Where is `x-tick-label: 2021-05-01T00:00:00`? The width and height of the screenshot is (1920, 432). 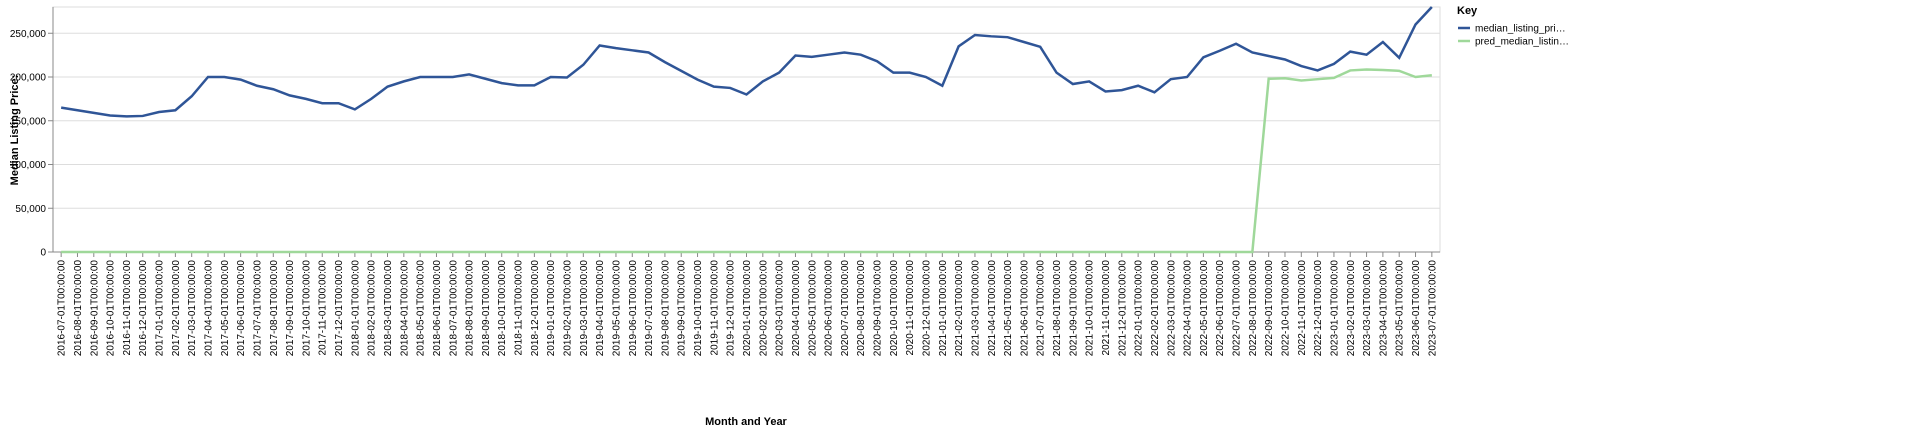 x-tick-label: 2021-05-01T00:00:00 is located at coordinates (1008, 308).